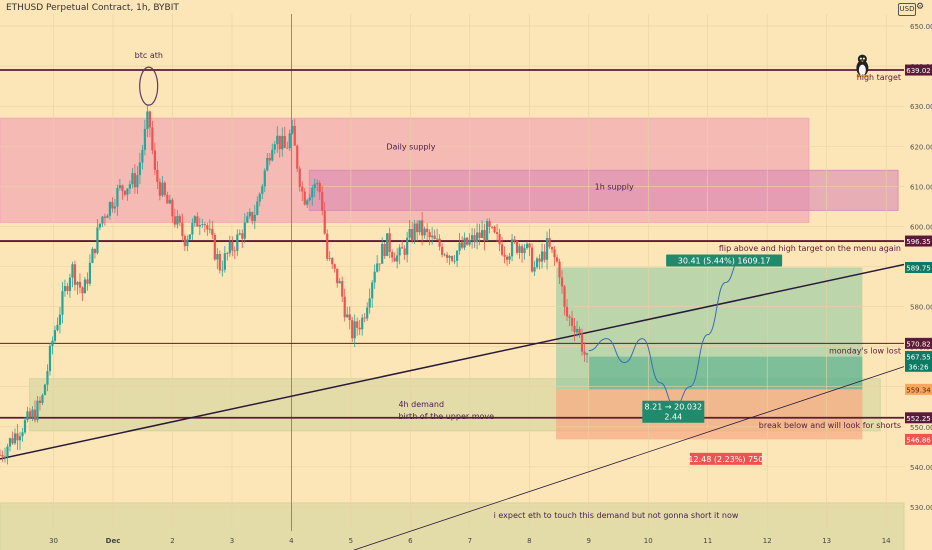  I want to click on x-tick-label: 8, so click(529, 541).